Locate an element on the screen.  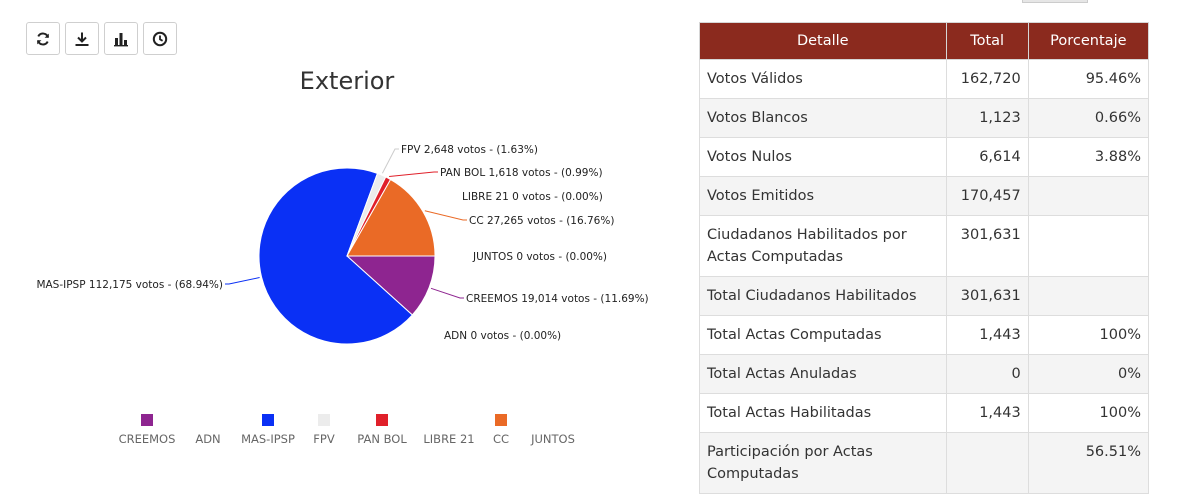
table-row: Votos Válidos 162,720 95.46% is located at coordinates (924, 79).